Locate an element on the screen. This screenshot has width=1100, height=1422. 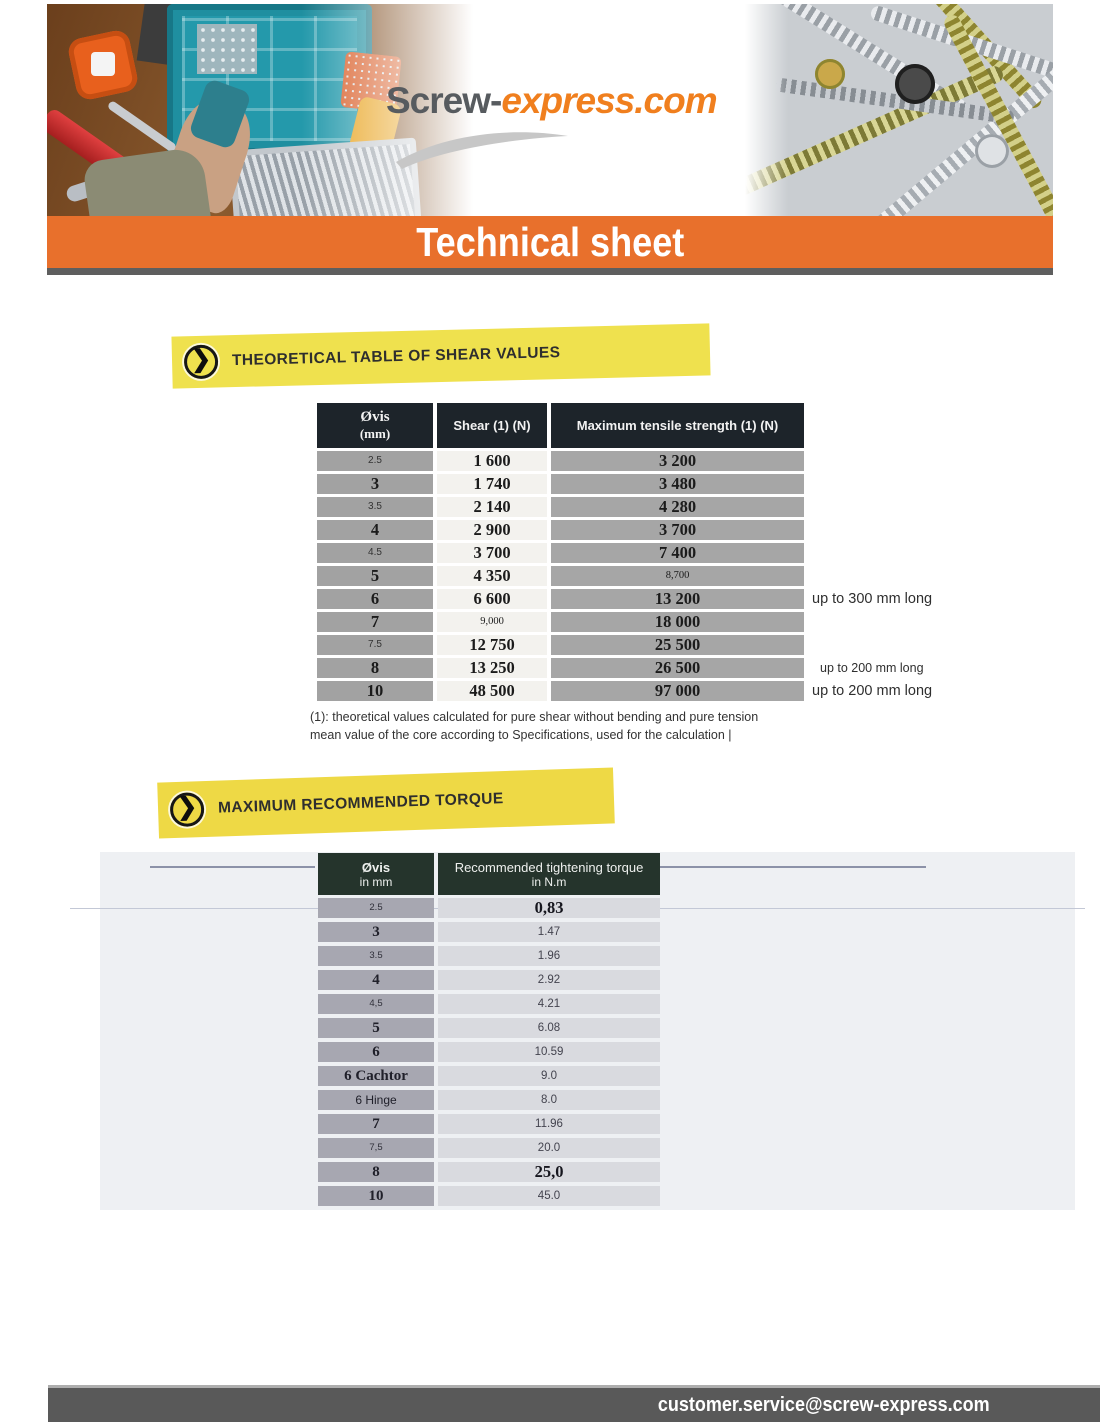
tensile-cell: 7 400 is located at coordinates (677, 553).